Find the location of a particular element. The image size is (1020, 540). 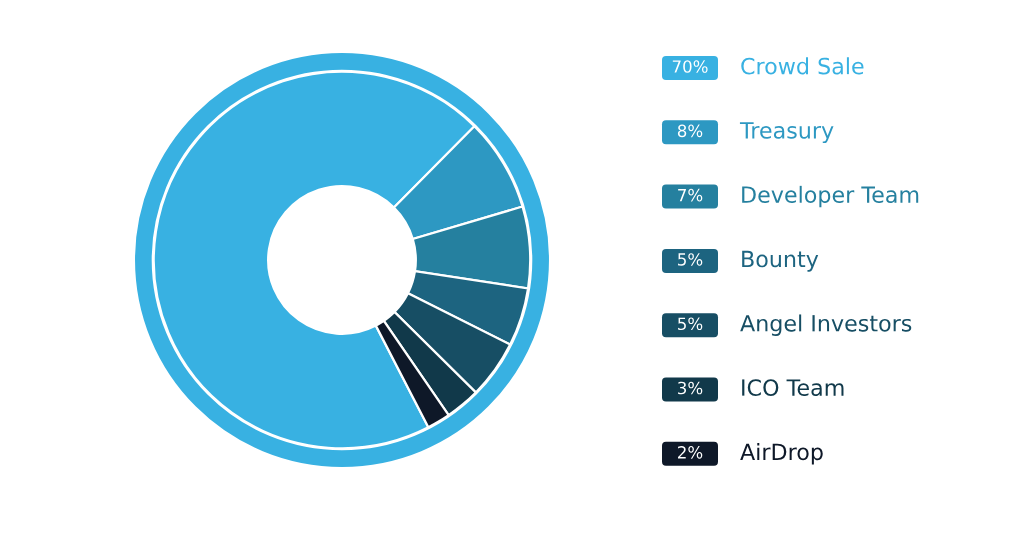

legend-label: Treasury is located at coordinates (786, 133).